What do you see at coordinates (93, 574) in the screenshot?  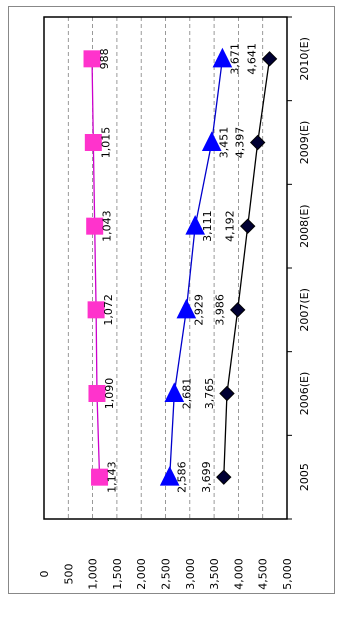 I see `value-tick-label: 1,000` at bounding box center [93, 574].